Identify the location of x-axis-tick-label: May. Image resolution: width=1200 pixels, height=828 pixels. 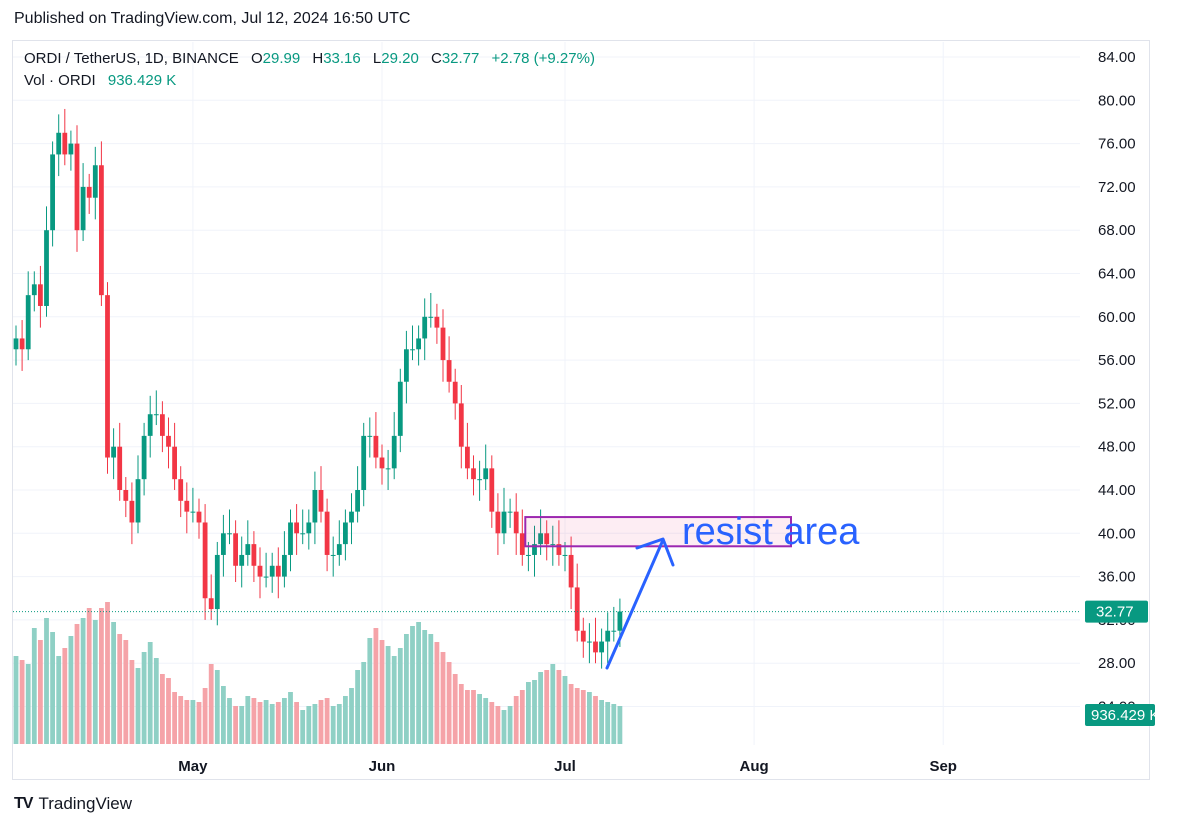
(193, 766).